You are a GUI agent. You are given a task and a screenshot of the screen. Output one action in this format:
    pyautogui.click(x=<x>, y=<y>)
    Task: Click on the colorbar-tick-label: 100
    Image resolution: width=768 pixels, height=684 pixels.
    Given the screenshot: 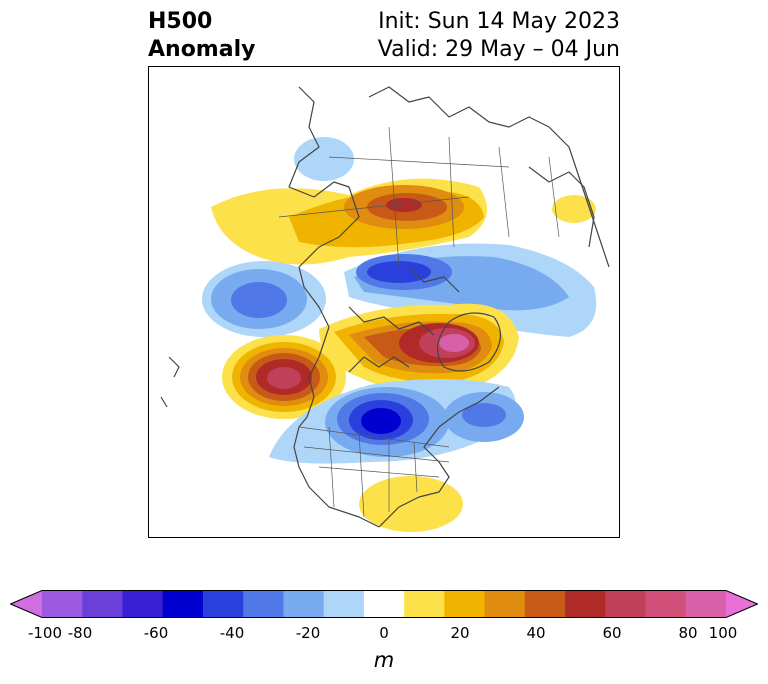 What is the action you would take?
    pyautogui.click(x=723, y=633)
    